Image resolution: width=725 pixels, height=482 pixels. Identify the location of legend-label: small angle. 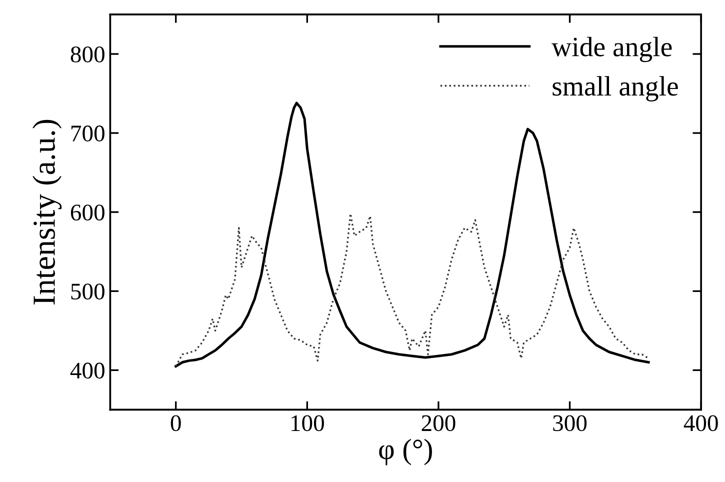
(615, 89).